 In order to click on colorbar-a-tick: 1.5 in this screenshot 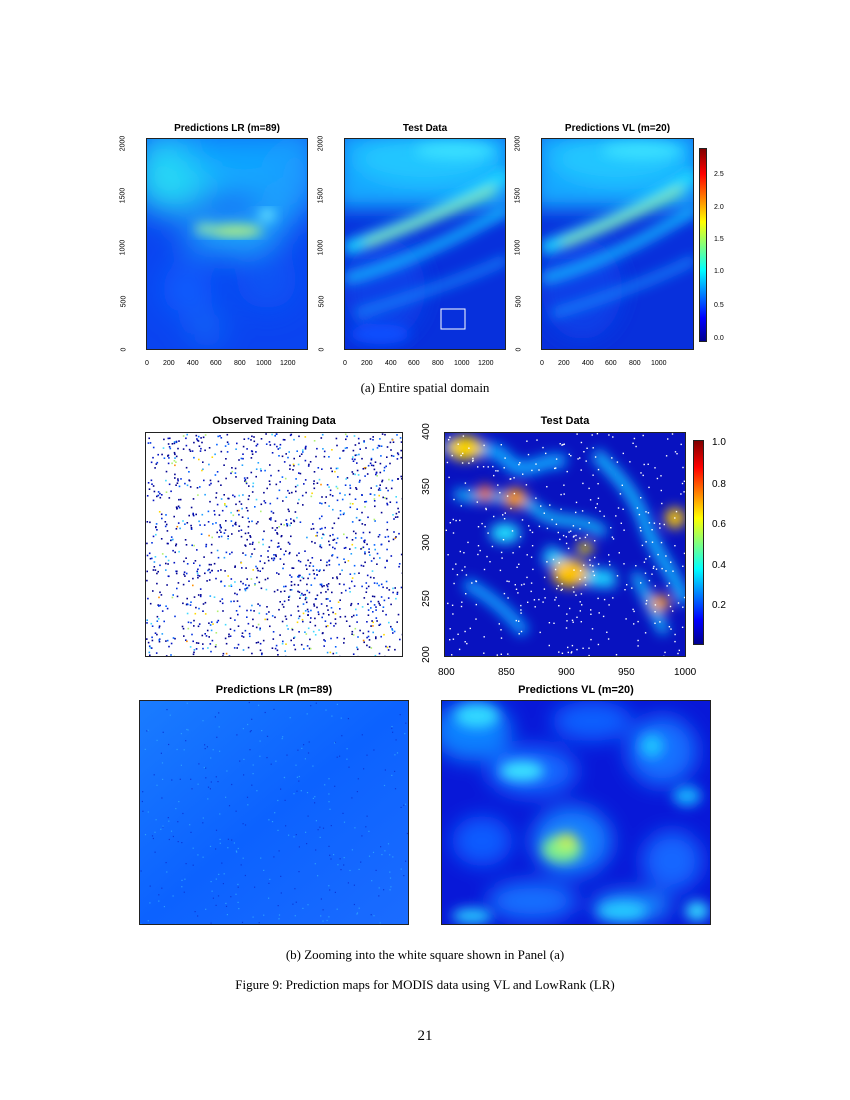, I will do `click(719, 239)`.